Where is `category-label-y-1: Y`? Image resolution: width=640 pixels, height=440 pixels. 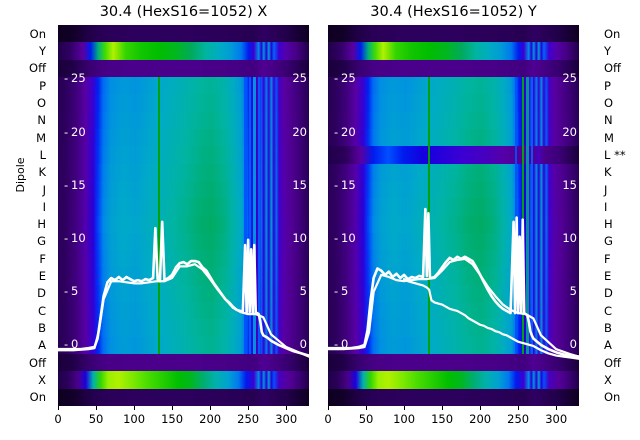 category-label-y-1: Y is located at coordinates (42, 50).